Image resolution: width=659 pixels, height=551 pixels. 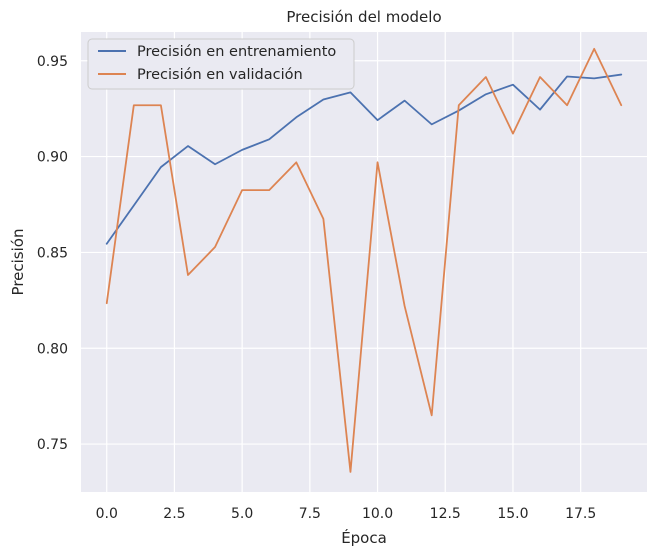 I want to click on x-tick-label: 5.0, so click(x=242, y=514).